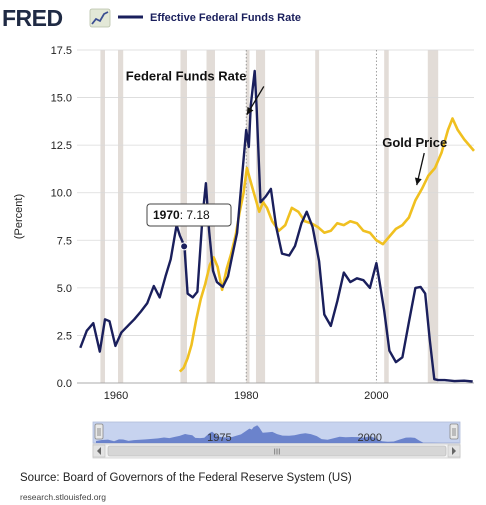 This screenshot has height=505, width=486. Describe the element at coordinates (61, 194) in the screenshot. I see `y-tick-label: 10.0` at that location.